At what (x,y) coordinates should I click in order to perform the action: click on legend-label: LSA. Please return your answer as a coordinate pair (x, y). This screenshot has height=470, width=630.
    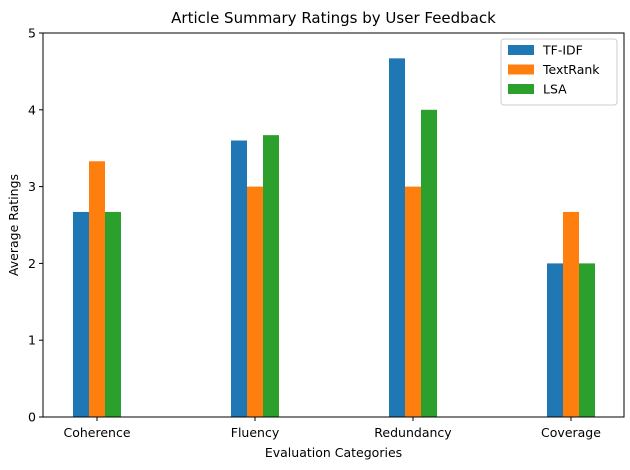
    Looking at the image, I should click on (555, 89).